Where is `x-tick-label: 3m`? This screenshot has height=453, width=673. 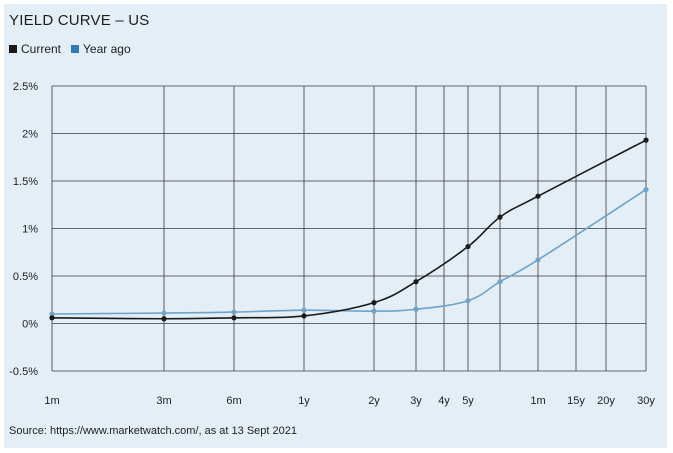
x-tick-label: 3m is located at coordinates (163, 401).